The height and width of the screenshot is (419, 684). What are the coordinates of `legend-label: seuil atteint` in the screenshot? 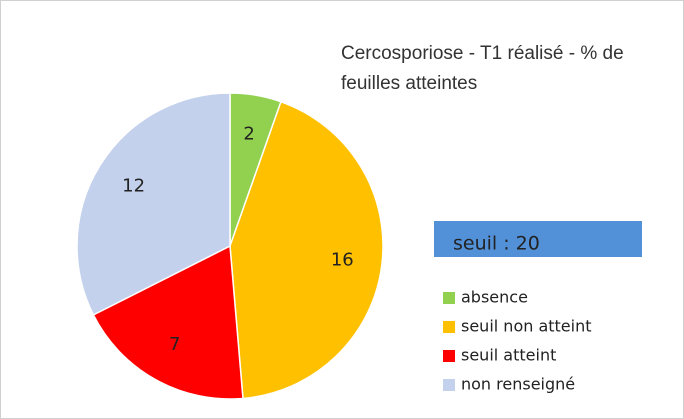 It's located at (508, 355).